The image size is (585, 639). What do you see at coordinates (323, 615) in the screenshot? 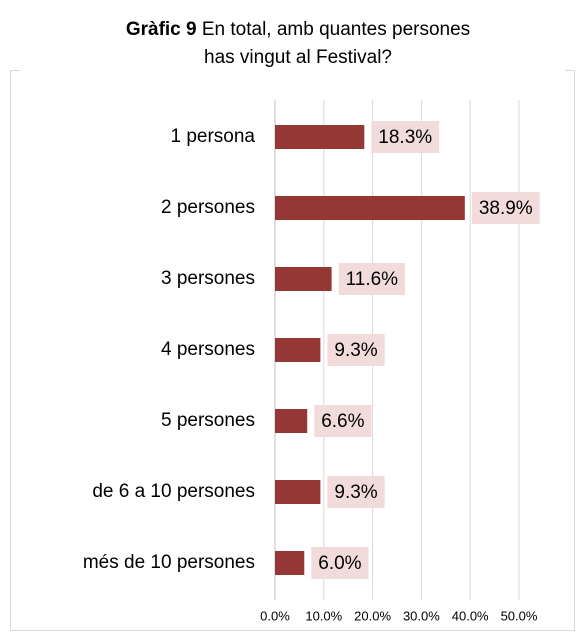
I see `x-tick-label: 10.0%` at bounding box center [323, 615].